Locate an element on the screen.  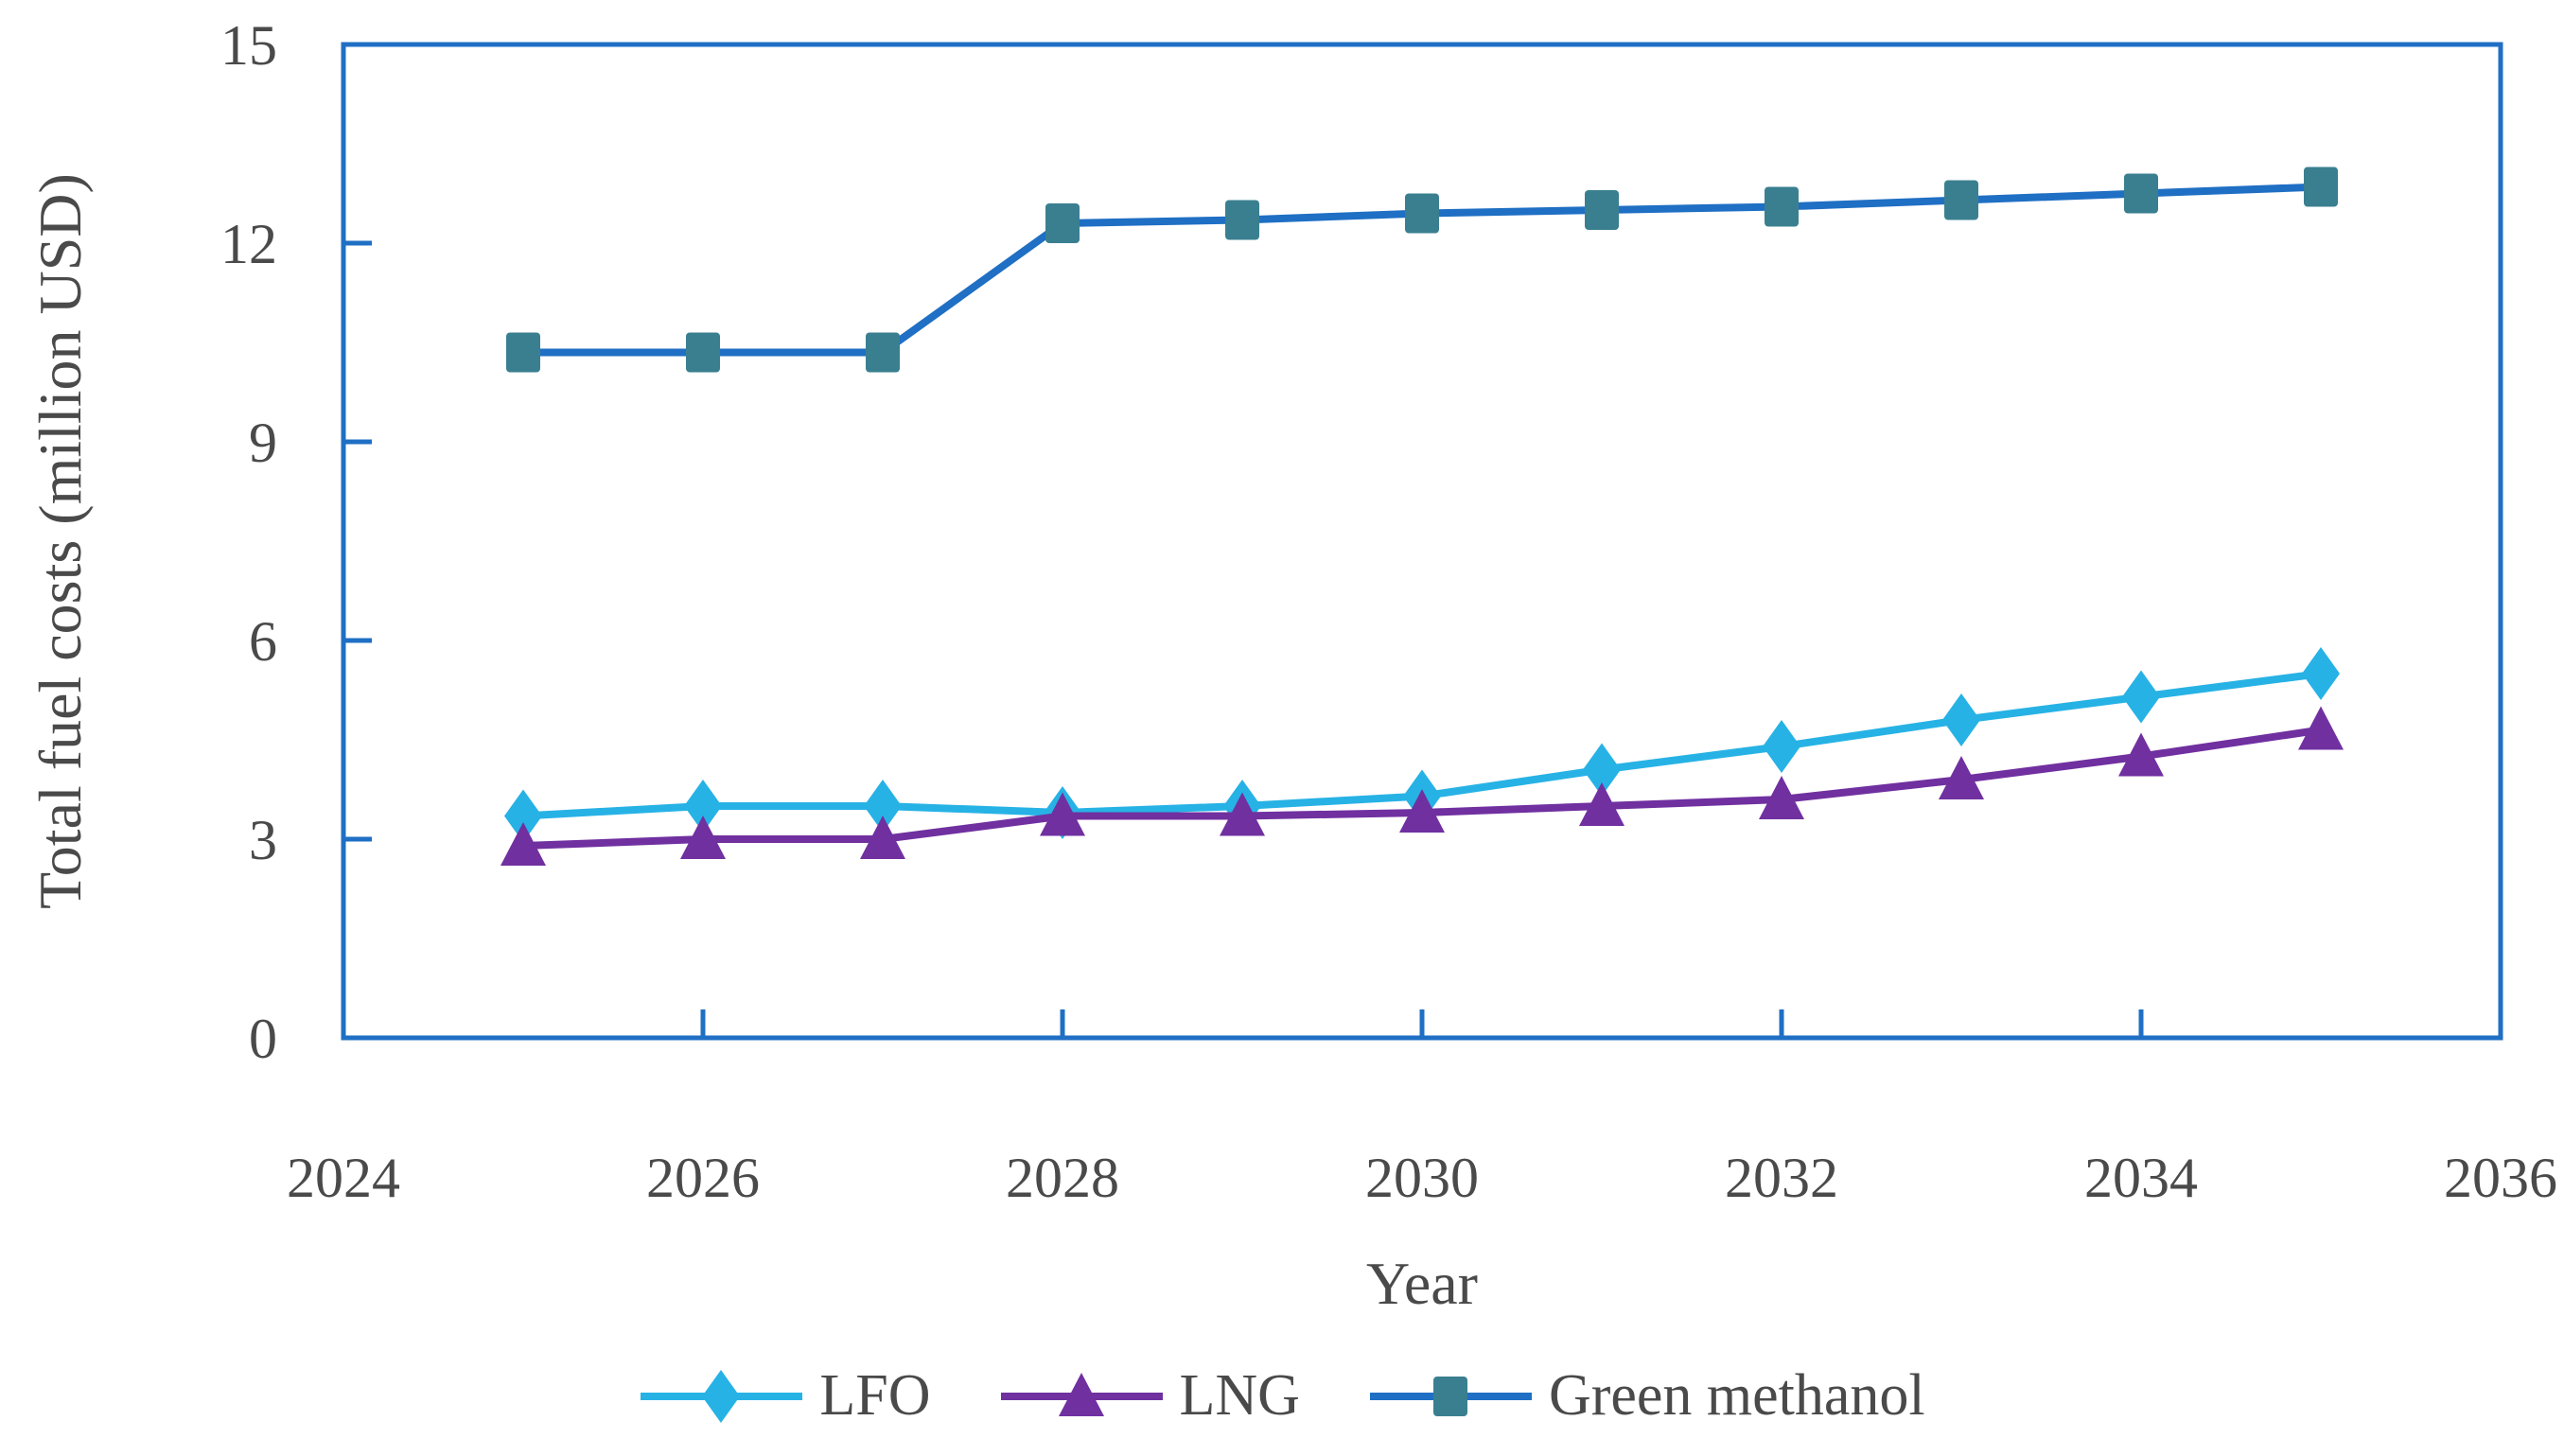
legend-item-lng: LNG is located at coordinates (1149, 1396).